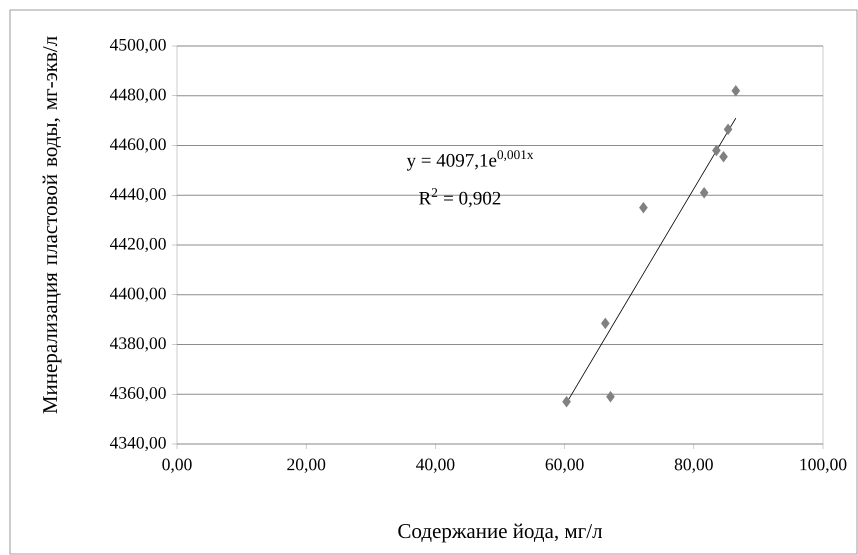  I want to click on y-tick-label: 4460,00, so click(138, 145).